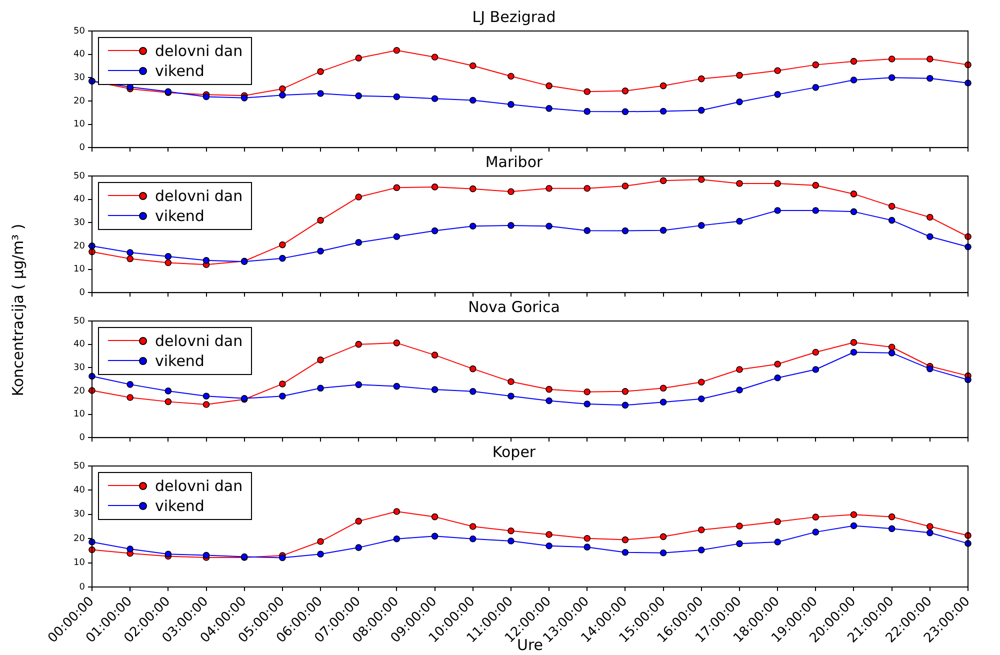  What do you see at coordinates (80, 539) in the screenshot?
I see `y-tick-label: 20` at bounding box center [80, 539].